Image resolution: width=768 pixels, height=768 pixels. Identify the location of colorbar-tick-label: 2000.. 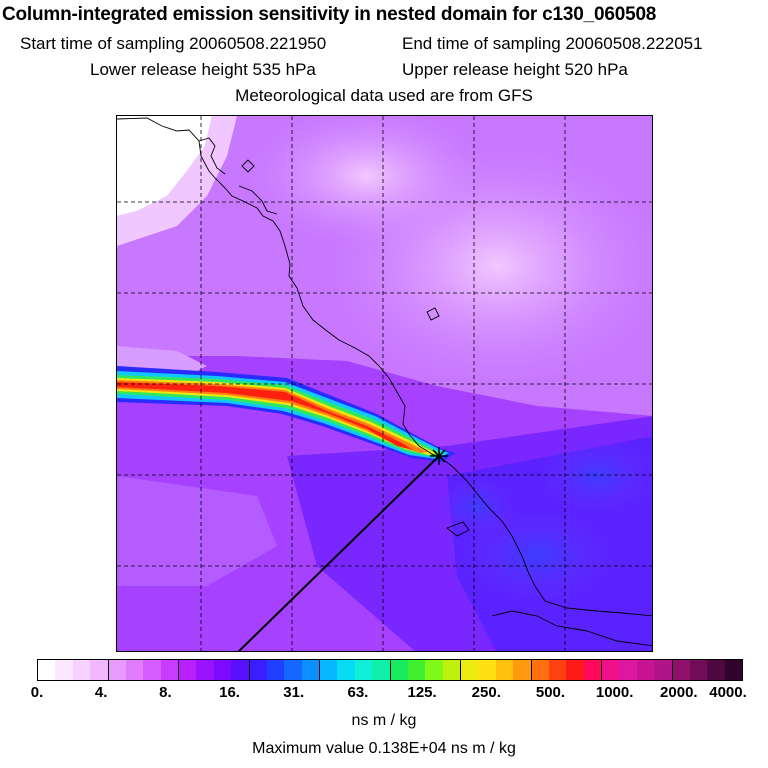
(679, 692).